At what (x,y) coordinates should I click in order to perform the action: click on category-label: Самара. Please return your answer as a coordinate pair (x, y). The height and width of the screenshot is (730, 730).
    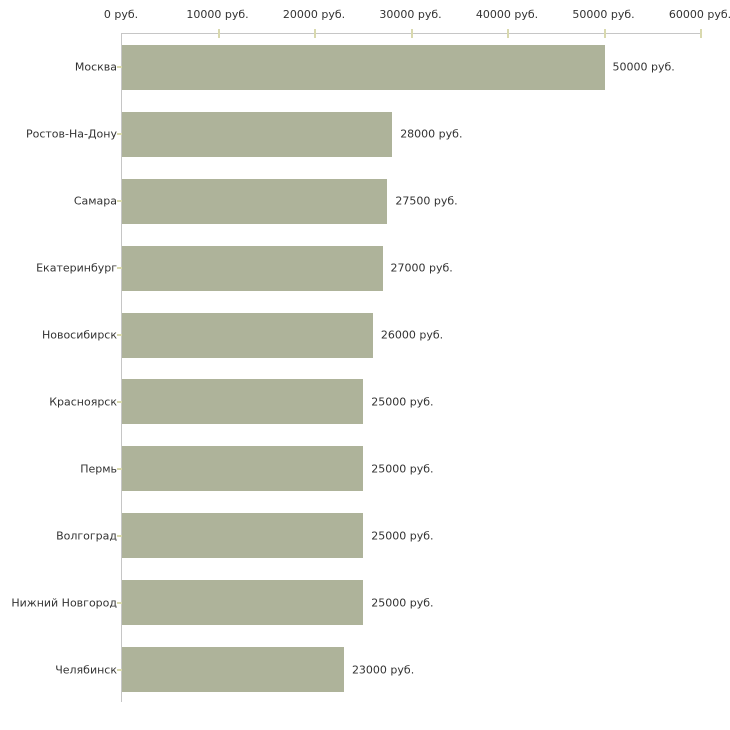
    Looking at the image, I should click on (95, 201).